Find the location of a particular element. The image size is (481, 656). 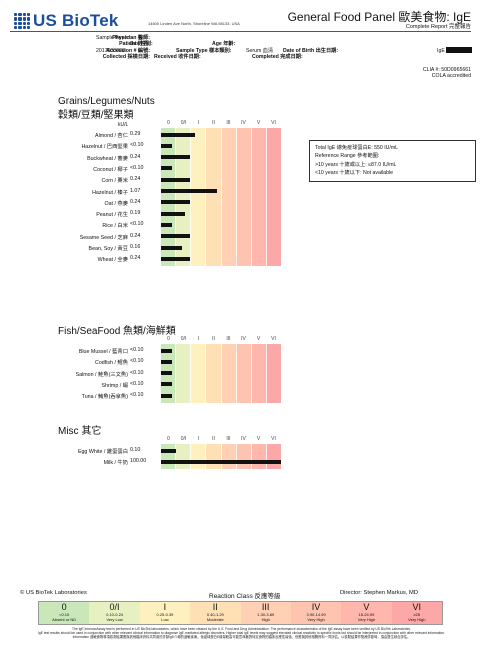

result-value: 0.10 is located at coordinates (135, 450).